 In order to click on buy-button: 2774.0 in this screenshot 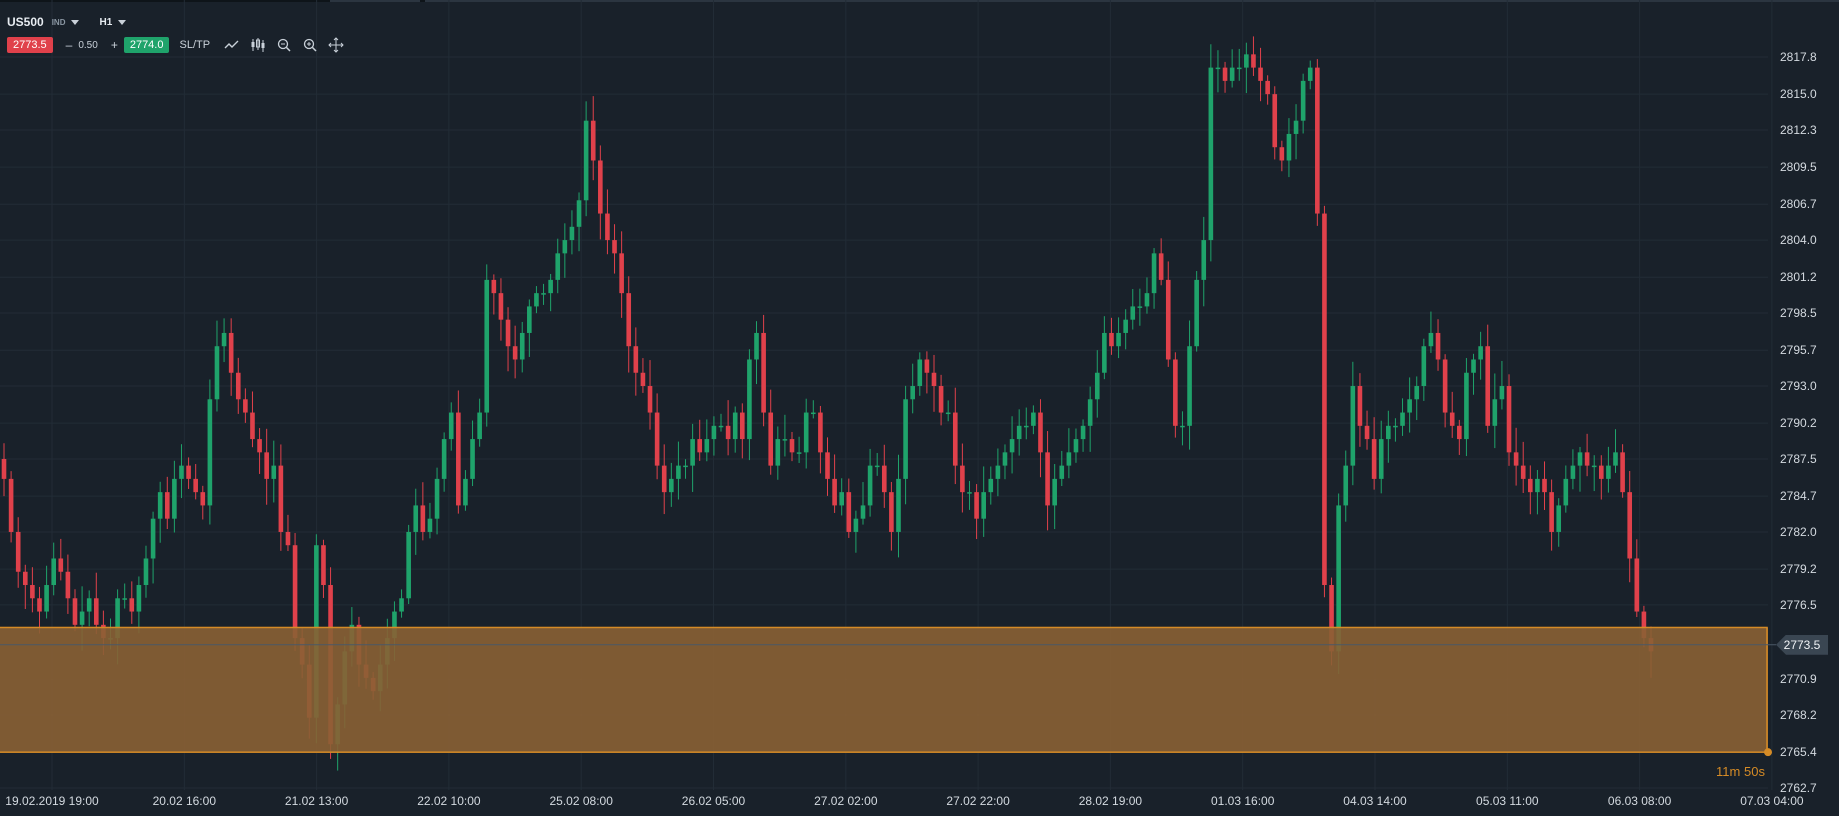, I will do `click(146, 45)`.